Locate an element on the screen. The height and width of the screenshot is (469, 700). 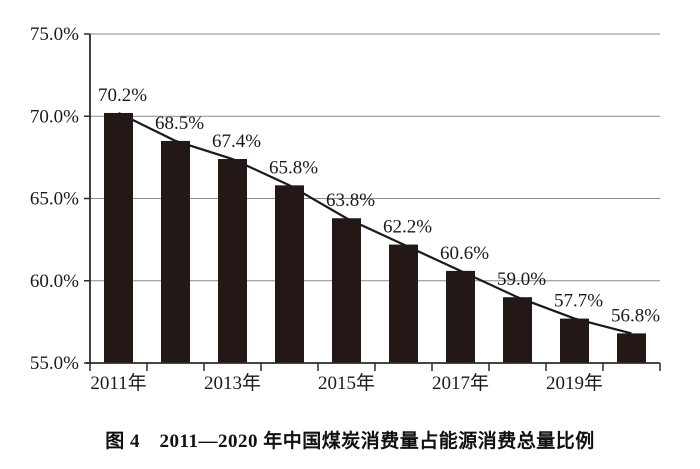
figure-caption: 图 4 2011—2020 年中国煤炭消费量占能源消费总量比例 is located at coordinates (350, 441).